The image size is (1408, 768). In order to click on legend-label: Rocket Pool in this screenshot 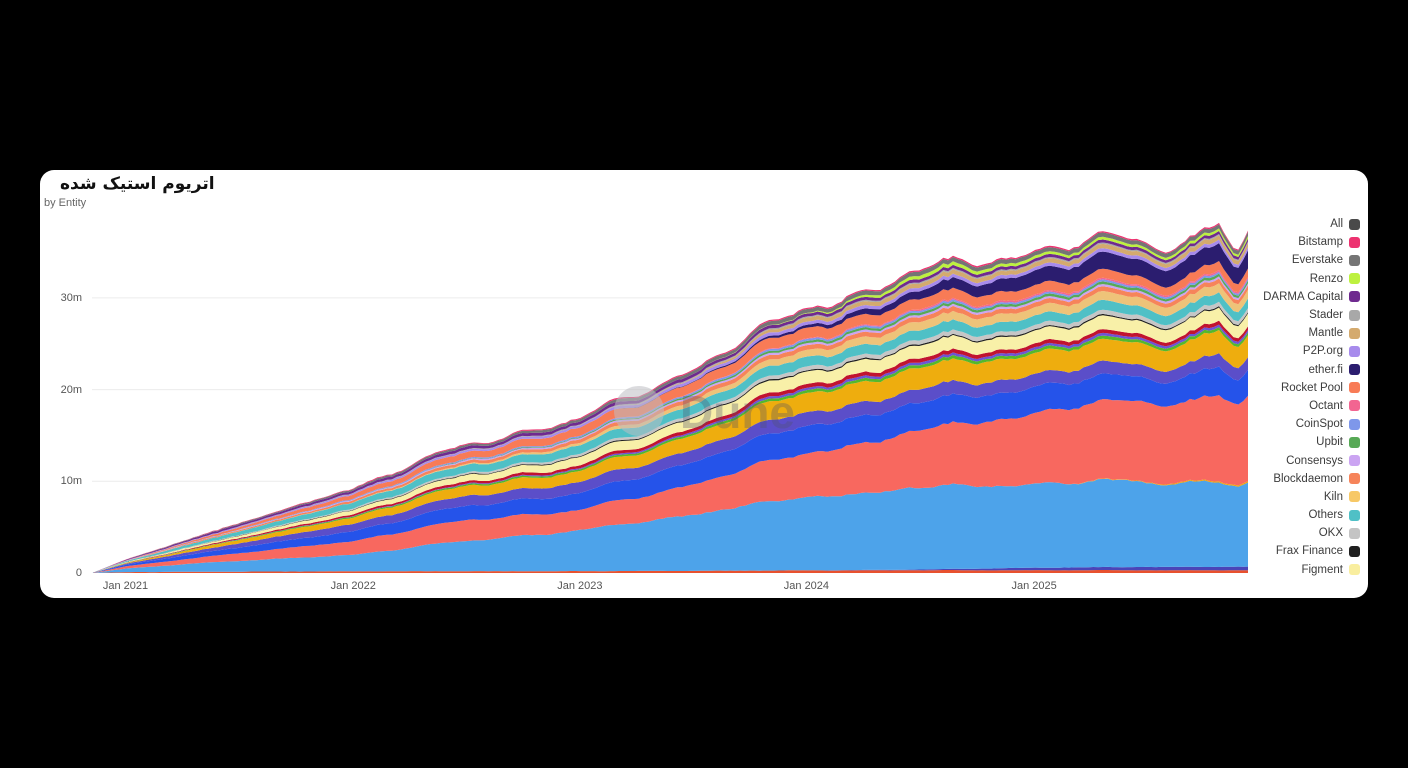, I will do `click(1311, 387)`.